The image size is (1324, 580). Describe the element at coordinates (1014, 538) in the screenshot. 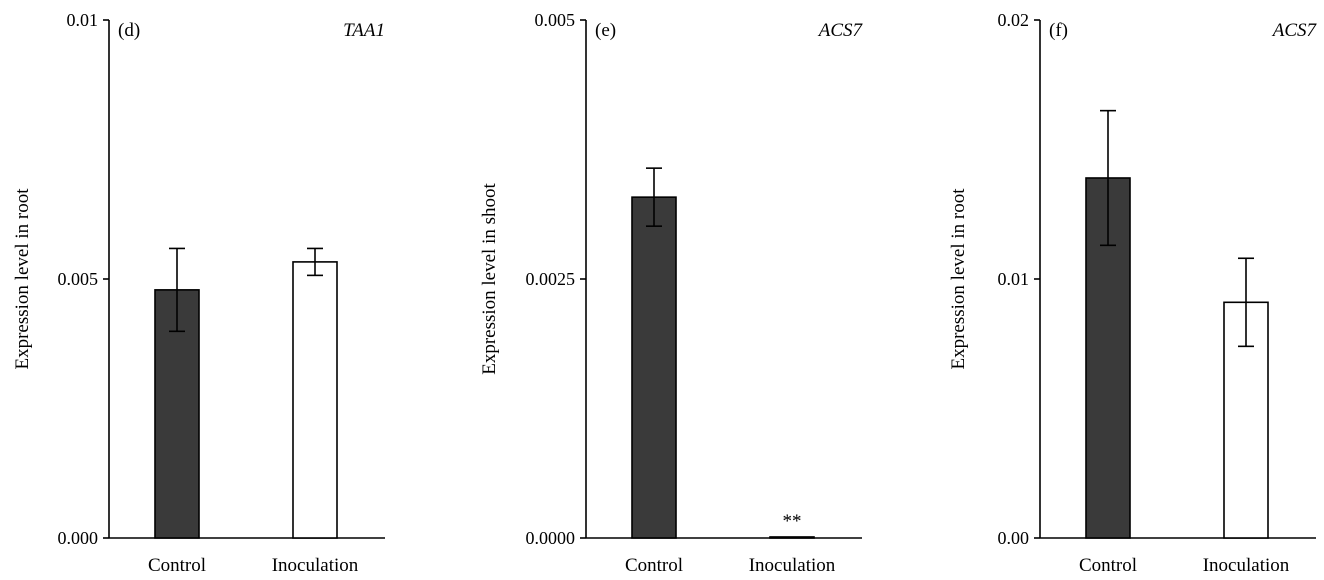

I see `y-tick-label: 0.00` at that location.